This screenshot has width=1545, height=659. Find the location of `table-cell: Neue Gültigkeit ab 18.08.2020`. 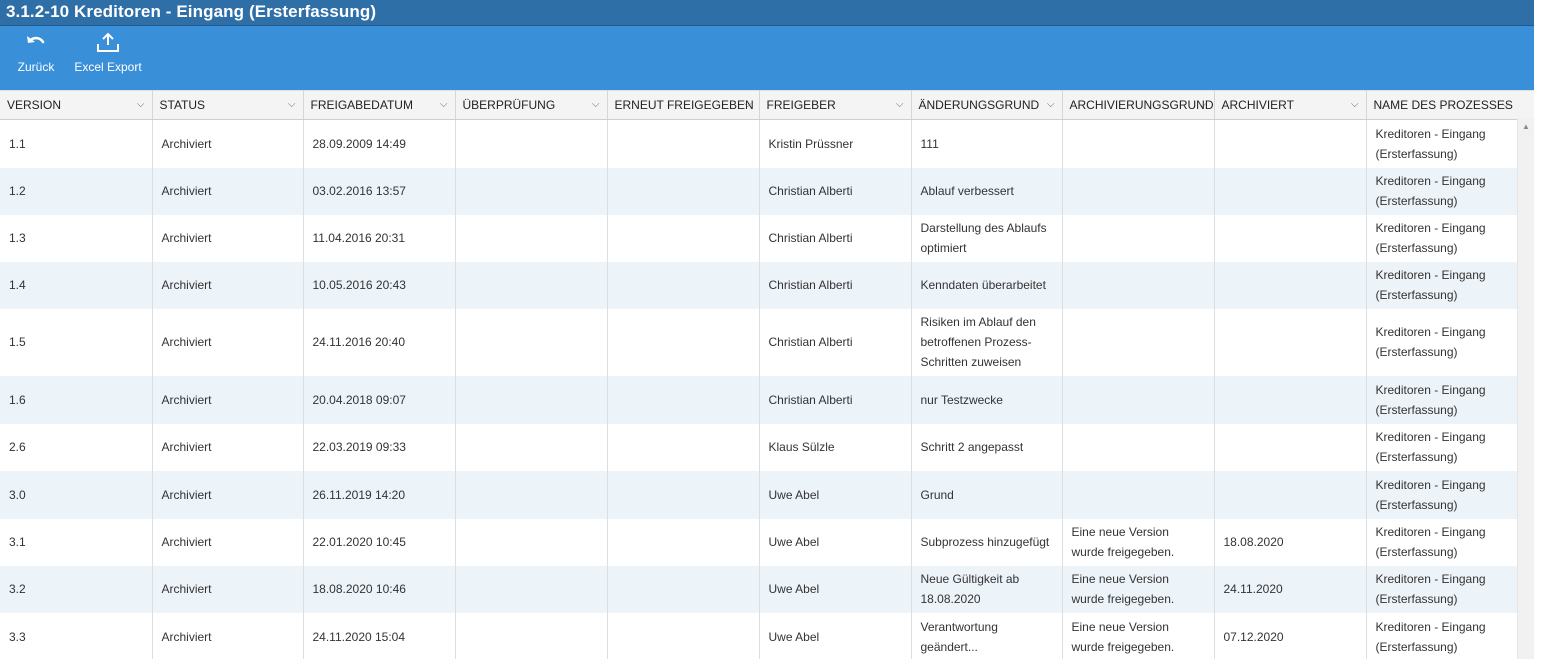

table-cell: Neue Gültigkeit ab 18.08.2020 is located at coordinates (987, 589).